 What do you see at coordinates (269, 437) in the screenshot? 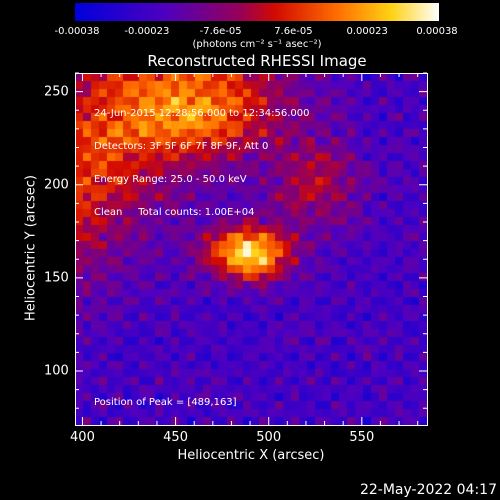
I see `x-tick-label: 500` at bounding box center [269, 437].